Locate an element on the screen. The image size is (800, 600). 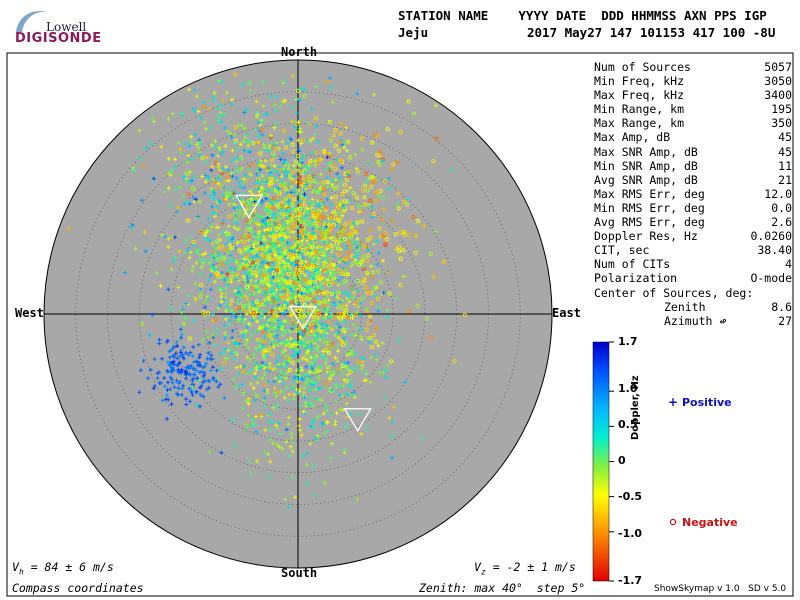
center-marker is located at coordinates (303, 317).